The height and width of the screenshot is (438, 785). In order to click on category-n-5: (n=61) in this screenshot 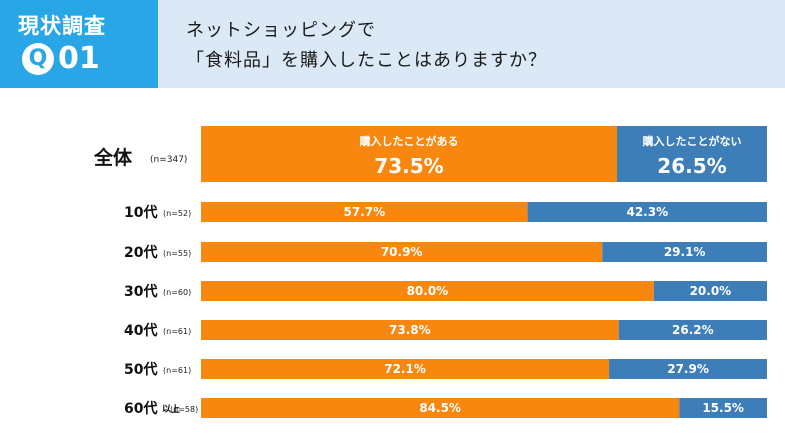, I will do `click(177, 370)`.